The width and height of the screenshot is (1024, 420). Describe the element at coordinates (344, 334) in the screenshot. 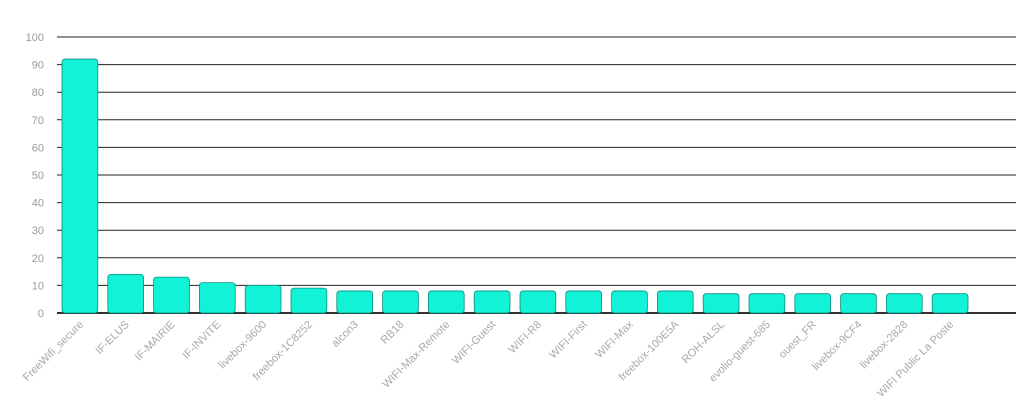

I see `x-tick-label: alcon3` at that location.